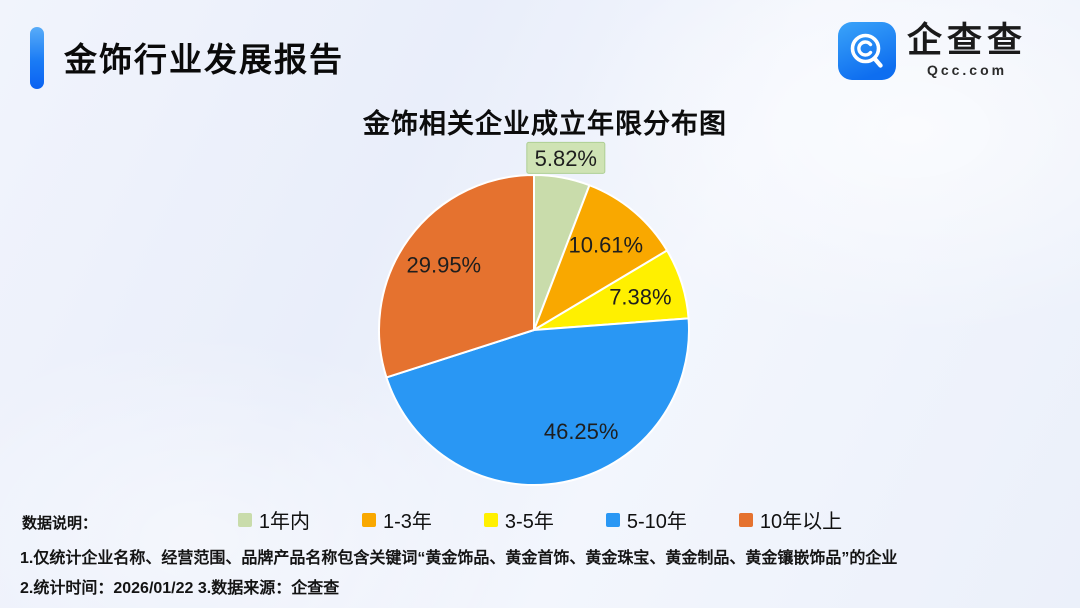 Image resolution: width=1080 pixels, height=608 pixels. What do you see at coordinates (529, 522) in the screenshot?
I see `legend-label: 3-5年` at bounding box center [529, 522].